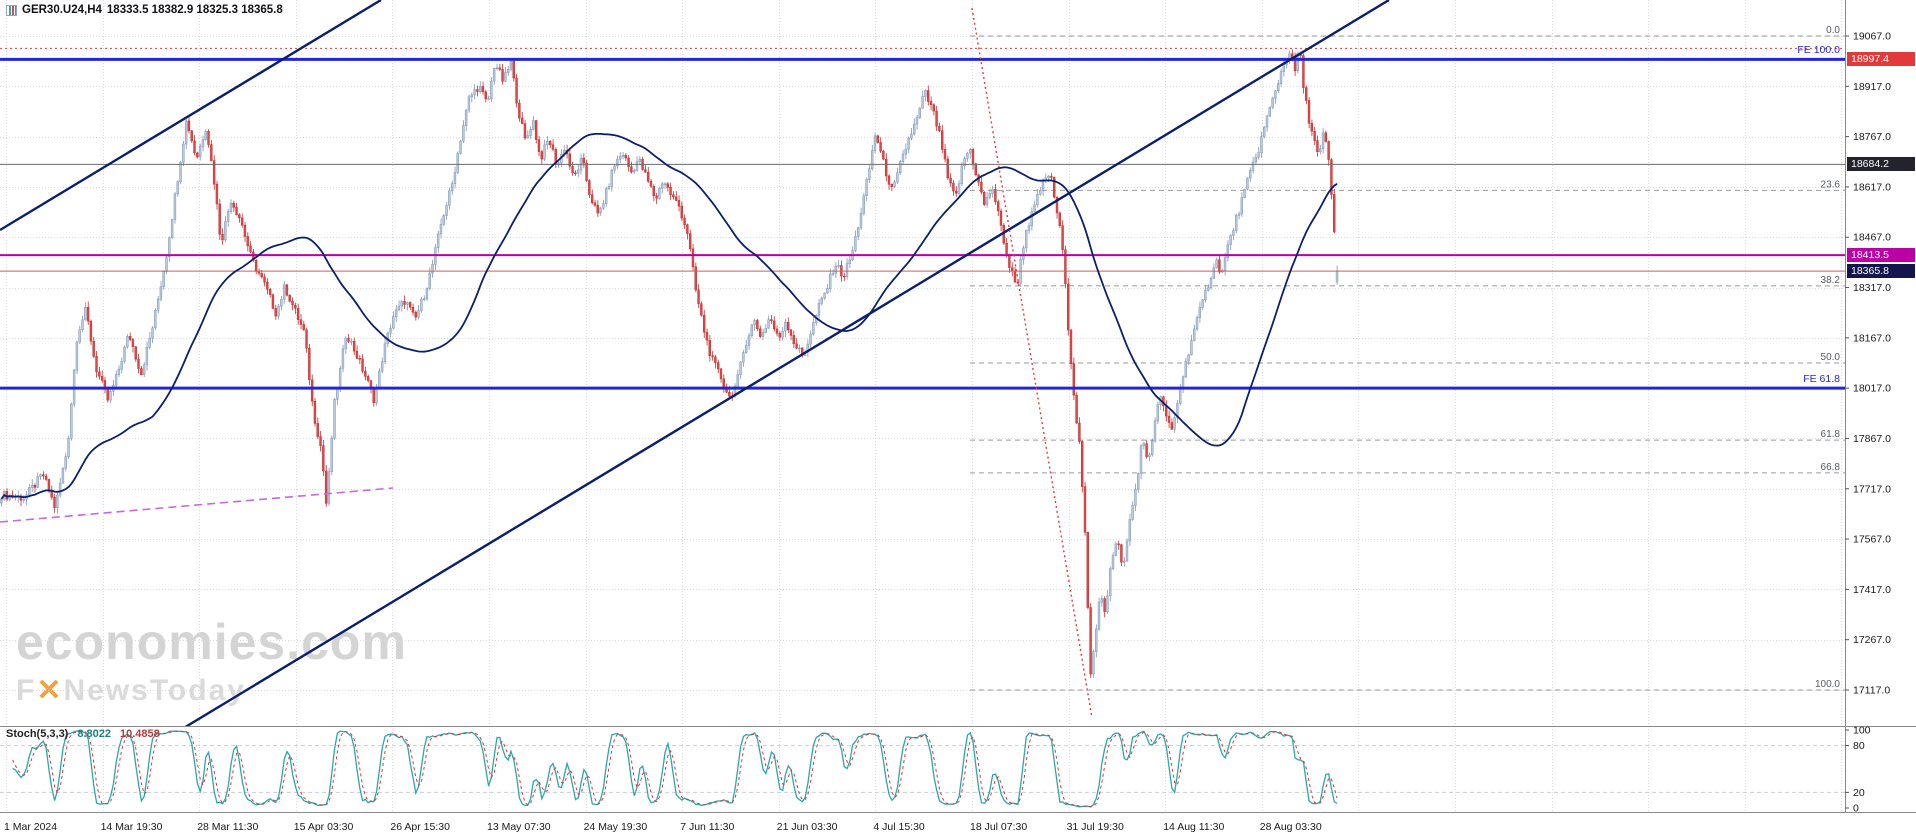 The image size is (1916, 840). I want to click on watermark-brand: economies.com, so click(211, 642).